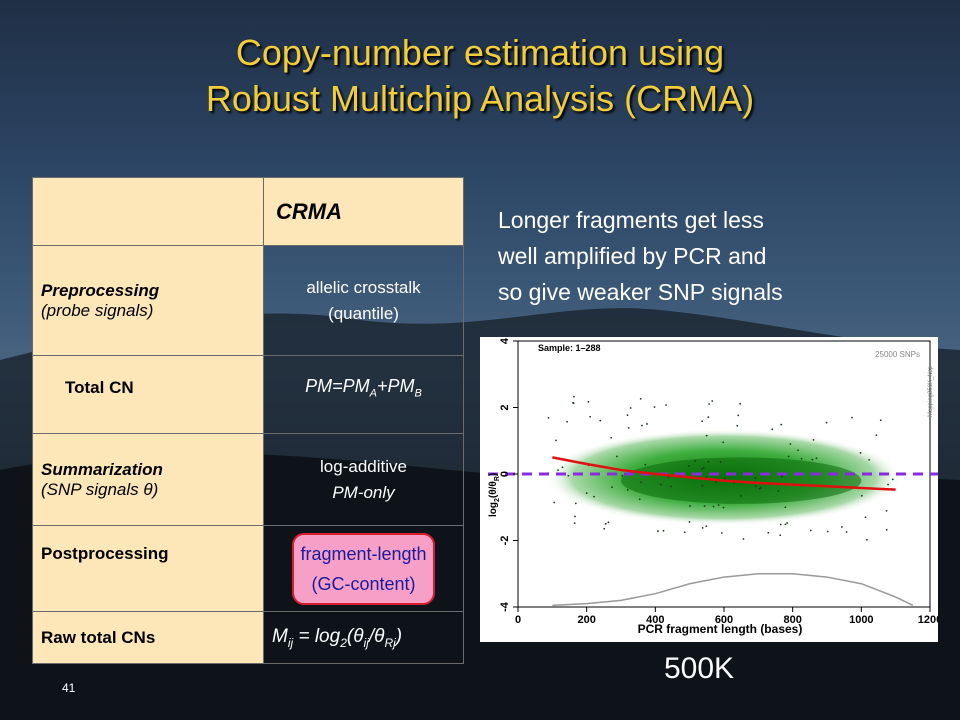  I want to click on page-number: 41, so click(69, 688).